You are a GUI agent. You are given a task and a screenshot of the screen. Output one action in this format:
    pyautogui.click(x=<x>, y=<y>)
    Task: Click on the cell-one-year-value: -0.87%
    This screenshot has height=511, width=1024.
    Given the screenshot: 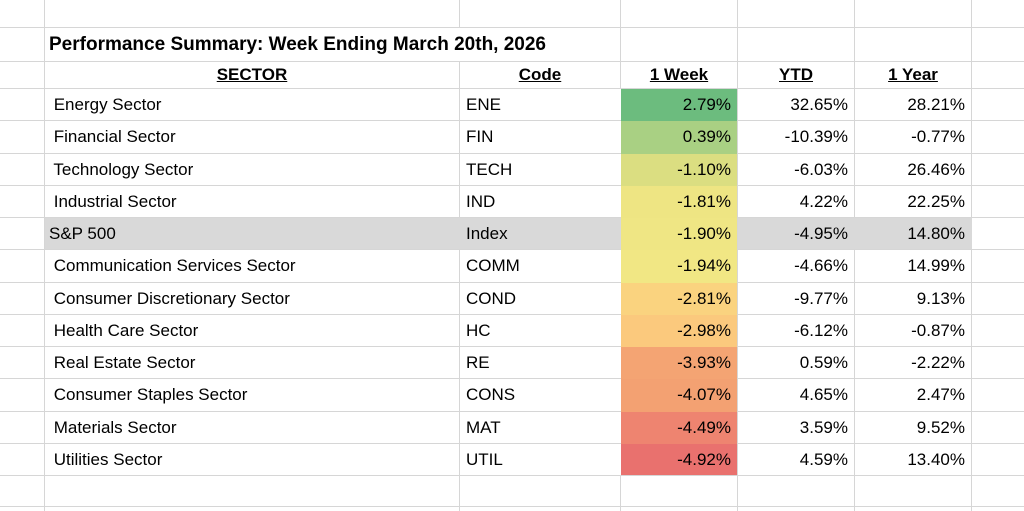 What is the action you would take?
    pyautogui.click(x=913, y=330)
    